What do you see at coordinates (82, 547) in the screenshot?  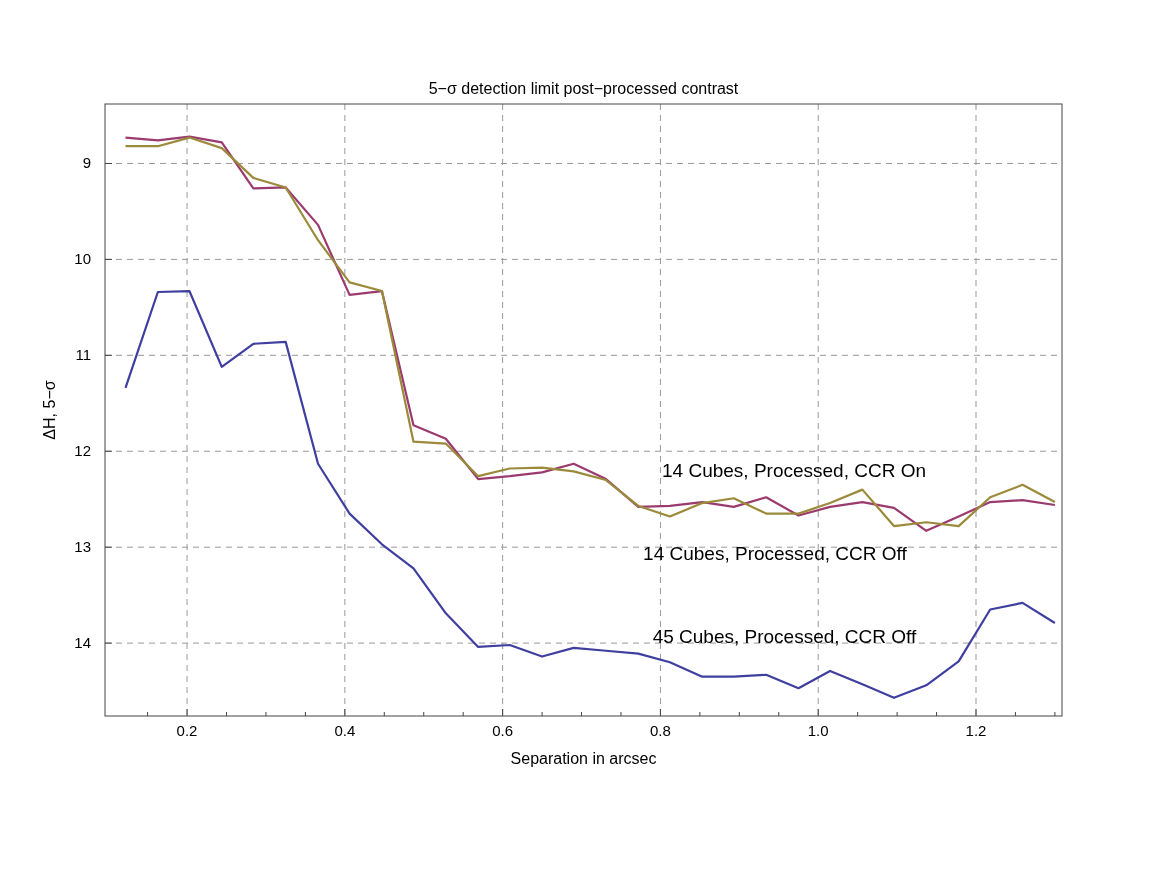 I see `y-tick-label: 13` at bounding box center [82, 547].